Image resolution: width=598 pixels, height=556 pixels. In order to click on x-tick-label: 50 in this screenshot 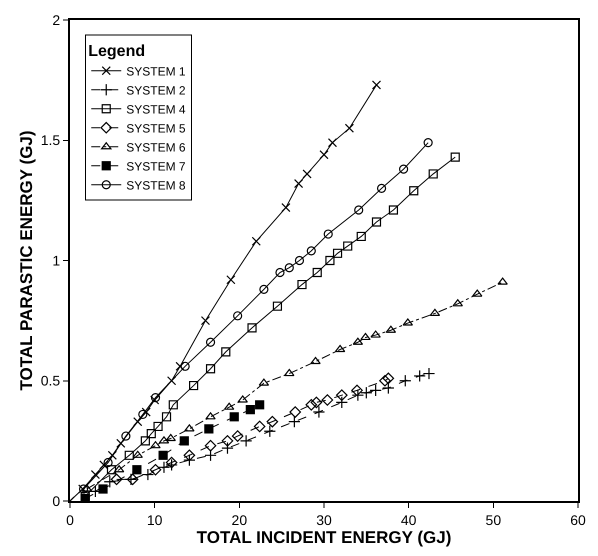, I will do `click(494, 520)`.